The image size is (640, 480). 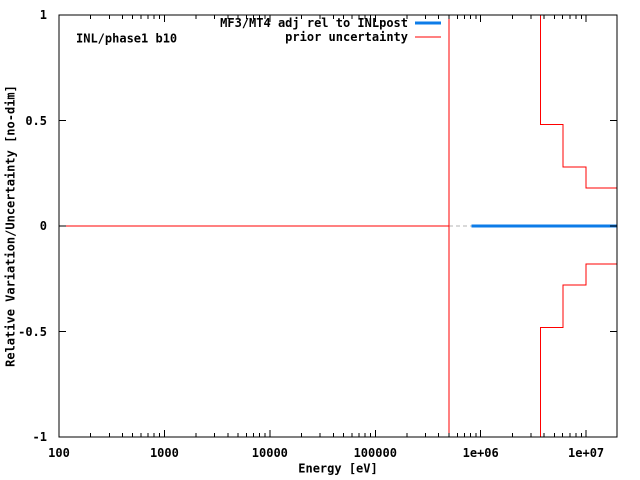 What do you see at coordinates (59, 453) in the screenshot?
I see `x-tick-label: 100` at bounding box center [59, 453].